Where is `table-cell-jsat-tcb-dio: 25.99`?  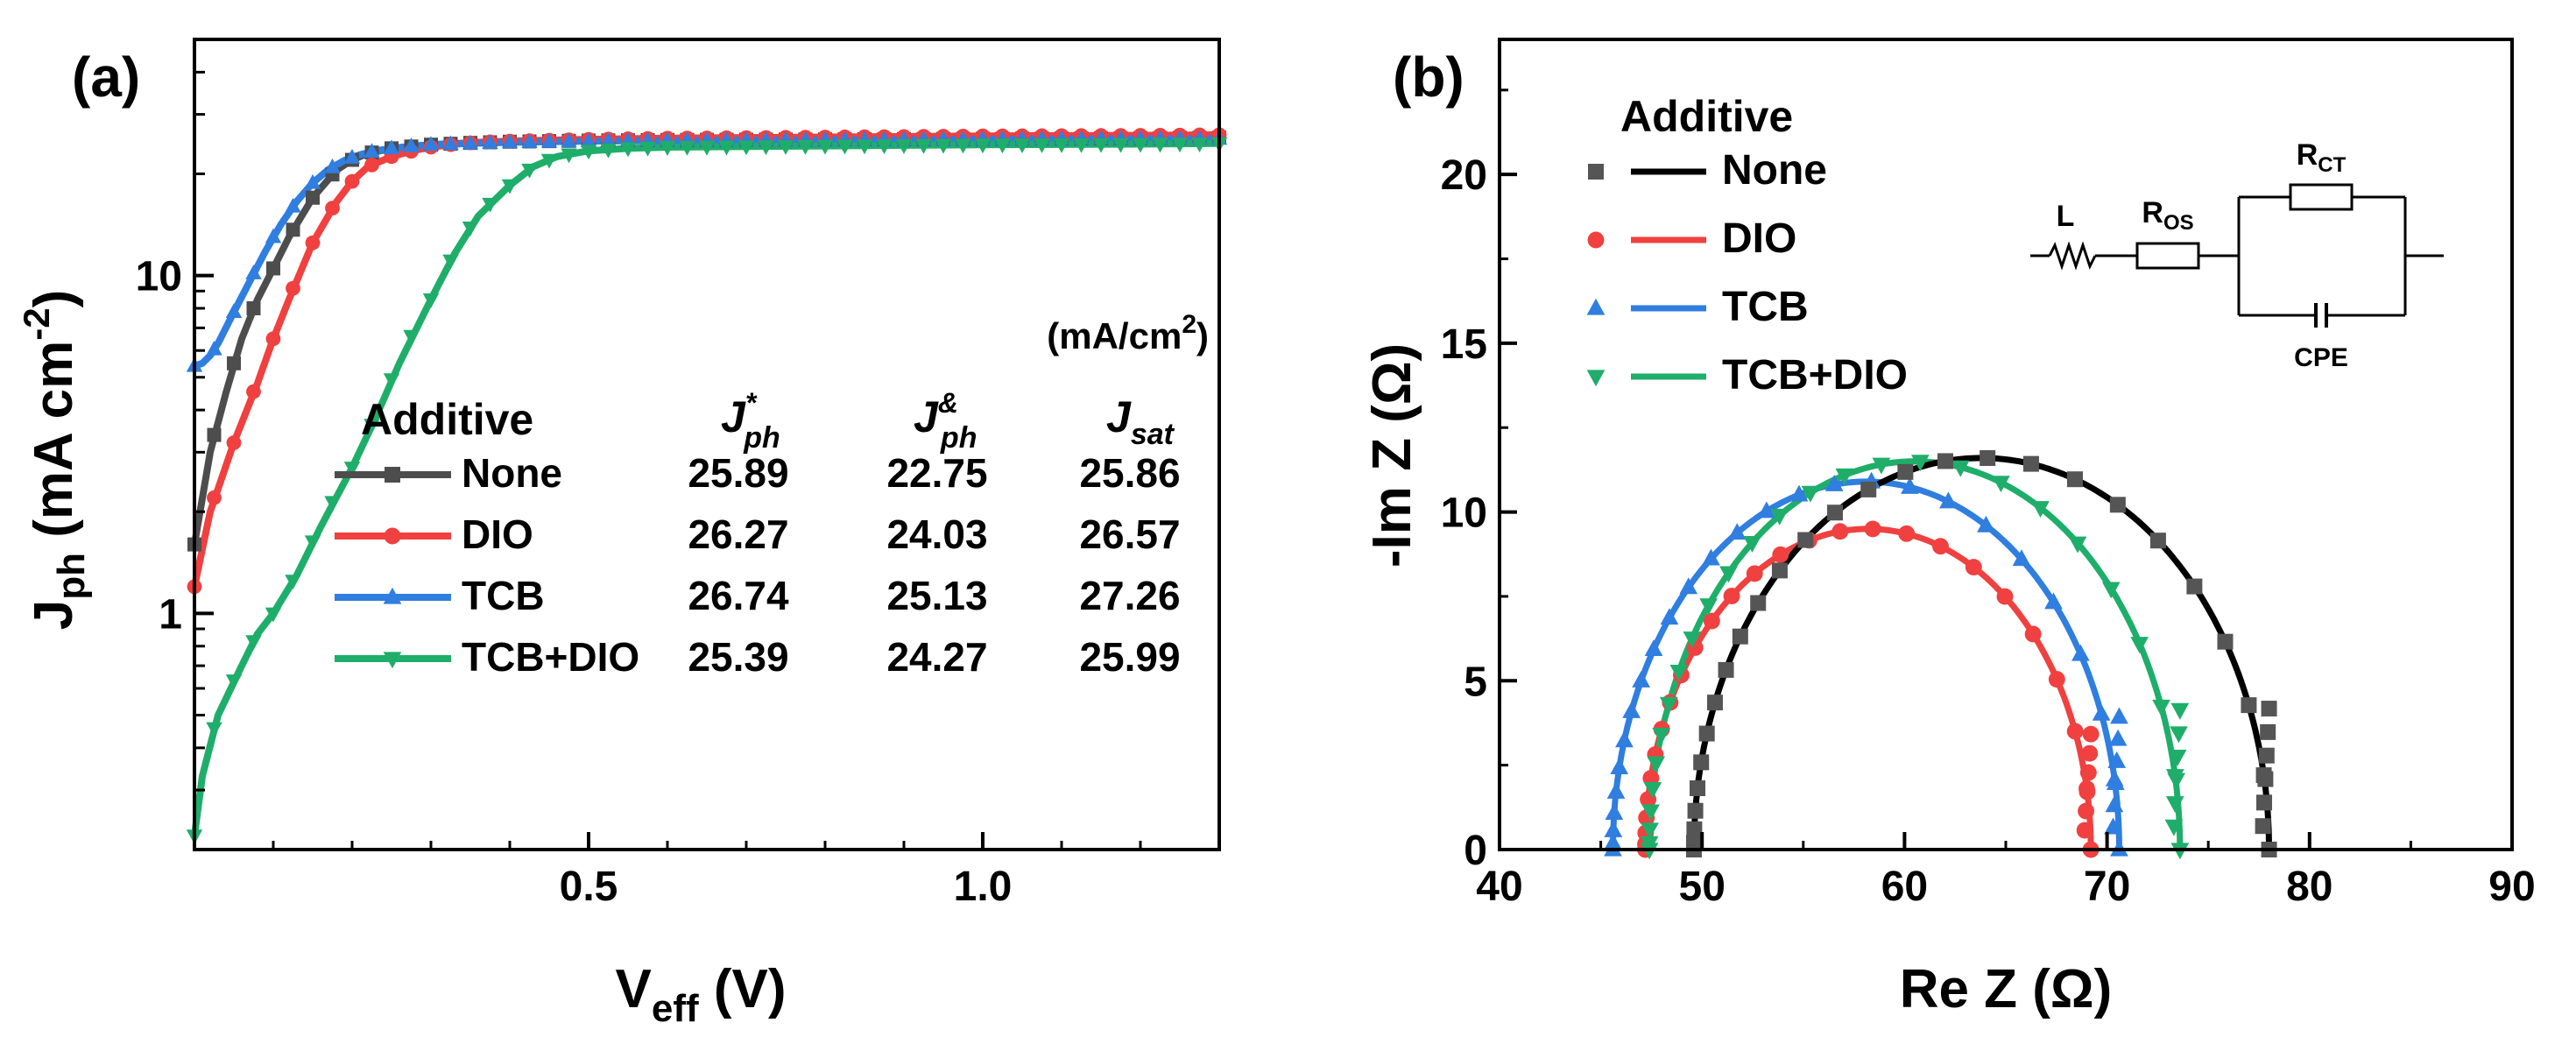 table-cell-jsat-tcb-dio: 25.99 is located at coordinates (1129, 657).